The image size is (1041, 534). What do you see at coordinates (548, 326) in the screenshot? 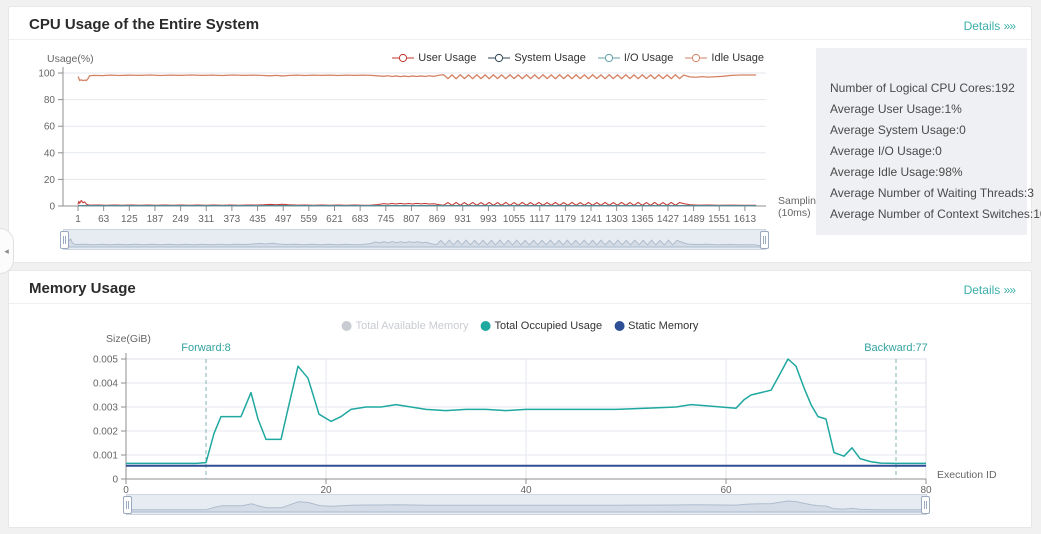
I see `legend-label: Total Occupied Usage` at bounding box center [548, 326].